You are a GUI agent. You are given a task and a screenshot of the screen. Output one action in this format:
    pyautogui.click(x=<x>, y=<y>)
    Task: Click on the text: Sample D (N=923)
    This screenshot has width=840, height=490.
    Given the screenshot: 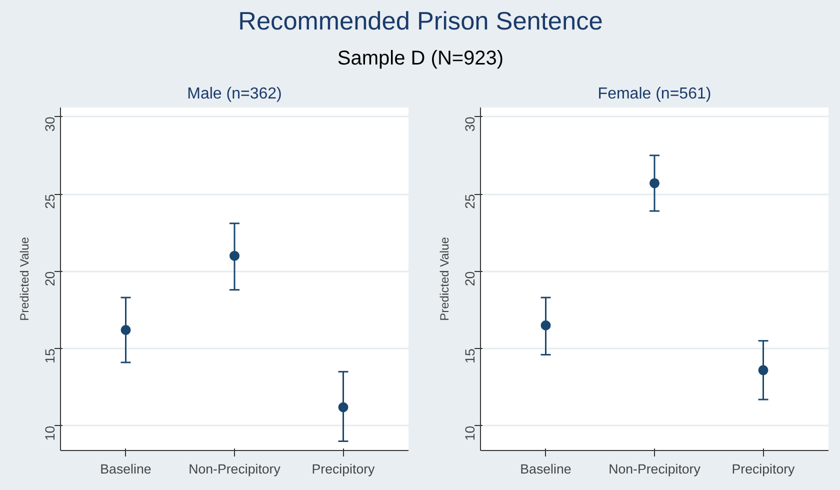 What is the action you would take?
    pyautogui.click(x=420, y=59)
    